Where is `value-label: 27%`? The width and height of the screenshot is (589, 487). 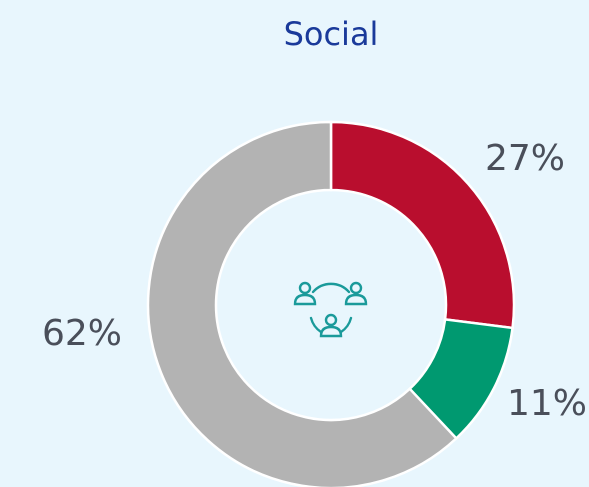 value-label: 27% is located at coordinates (525, 158).